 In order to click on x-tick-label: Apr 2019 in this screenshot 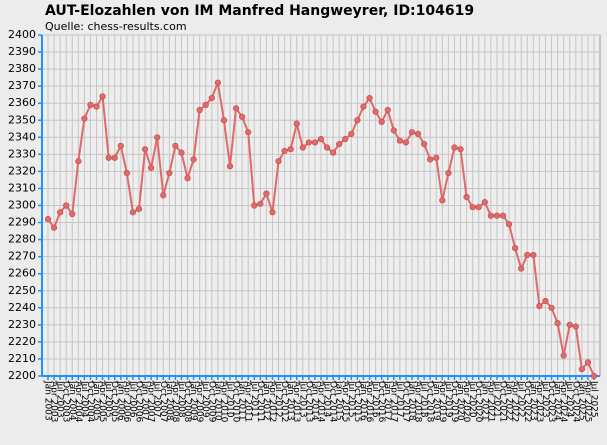, I will do `click(442, 402)`.